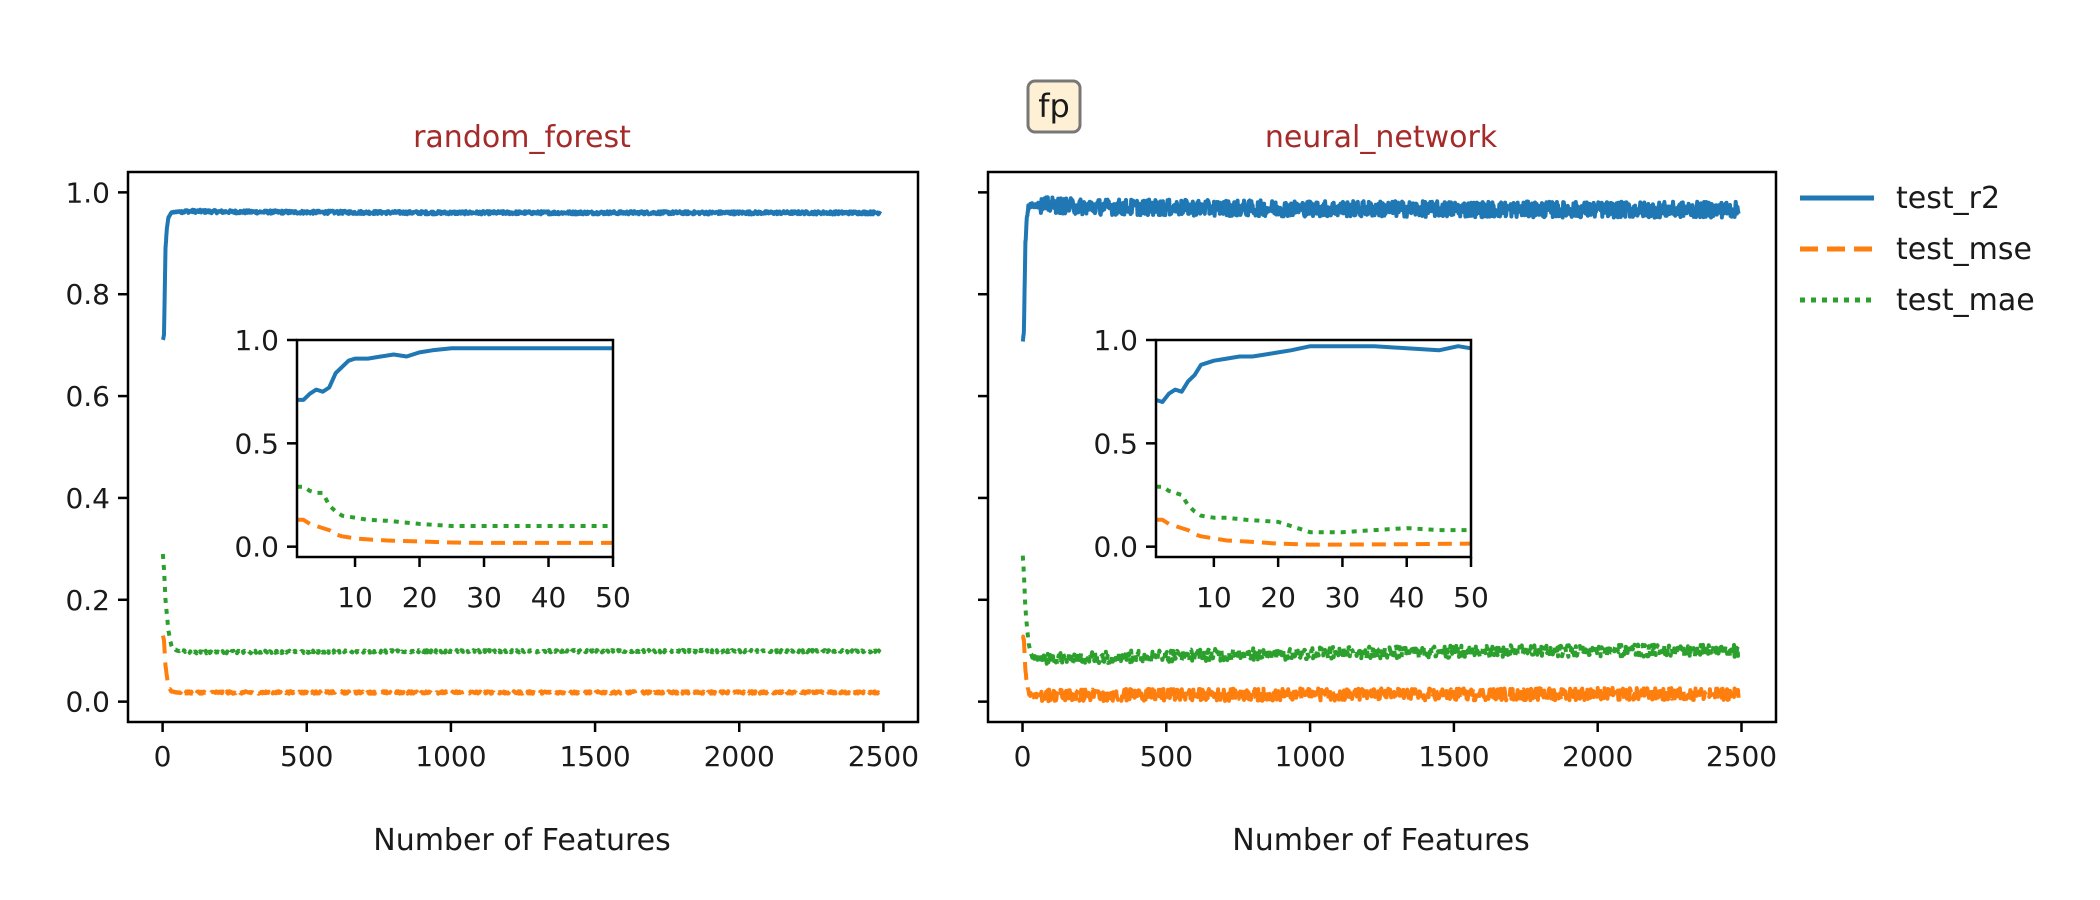 The image size is (2100, 900). Describe the element at coordinates (522, 840) in the screenshot. I see `x-axis-label-random-forest: Number of Features` at that location.